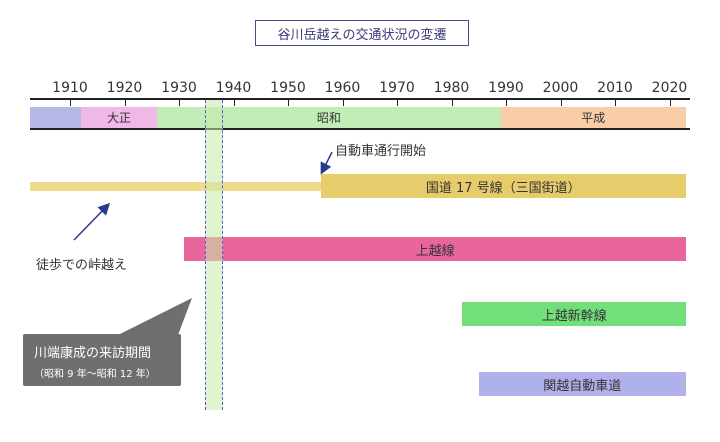  Describe the element at coordinates (452, 102) in the screenshot. I see `tick-mark-1980` at that location.